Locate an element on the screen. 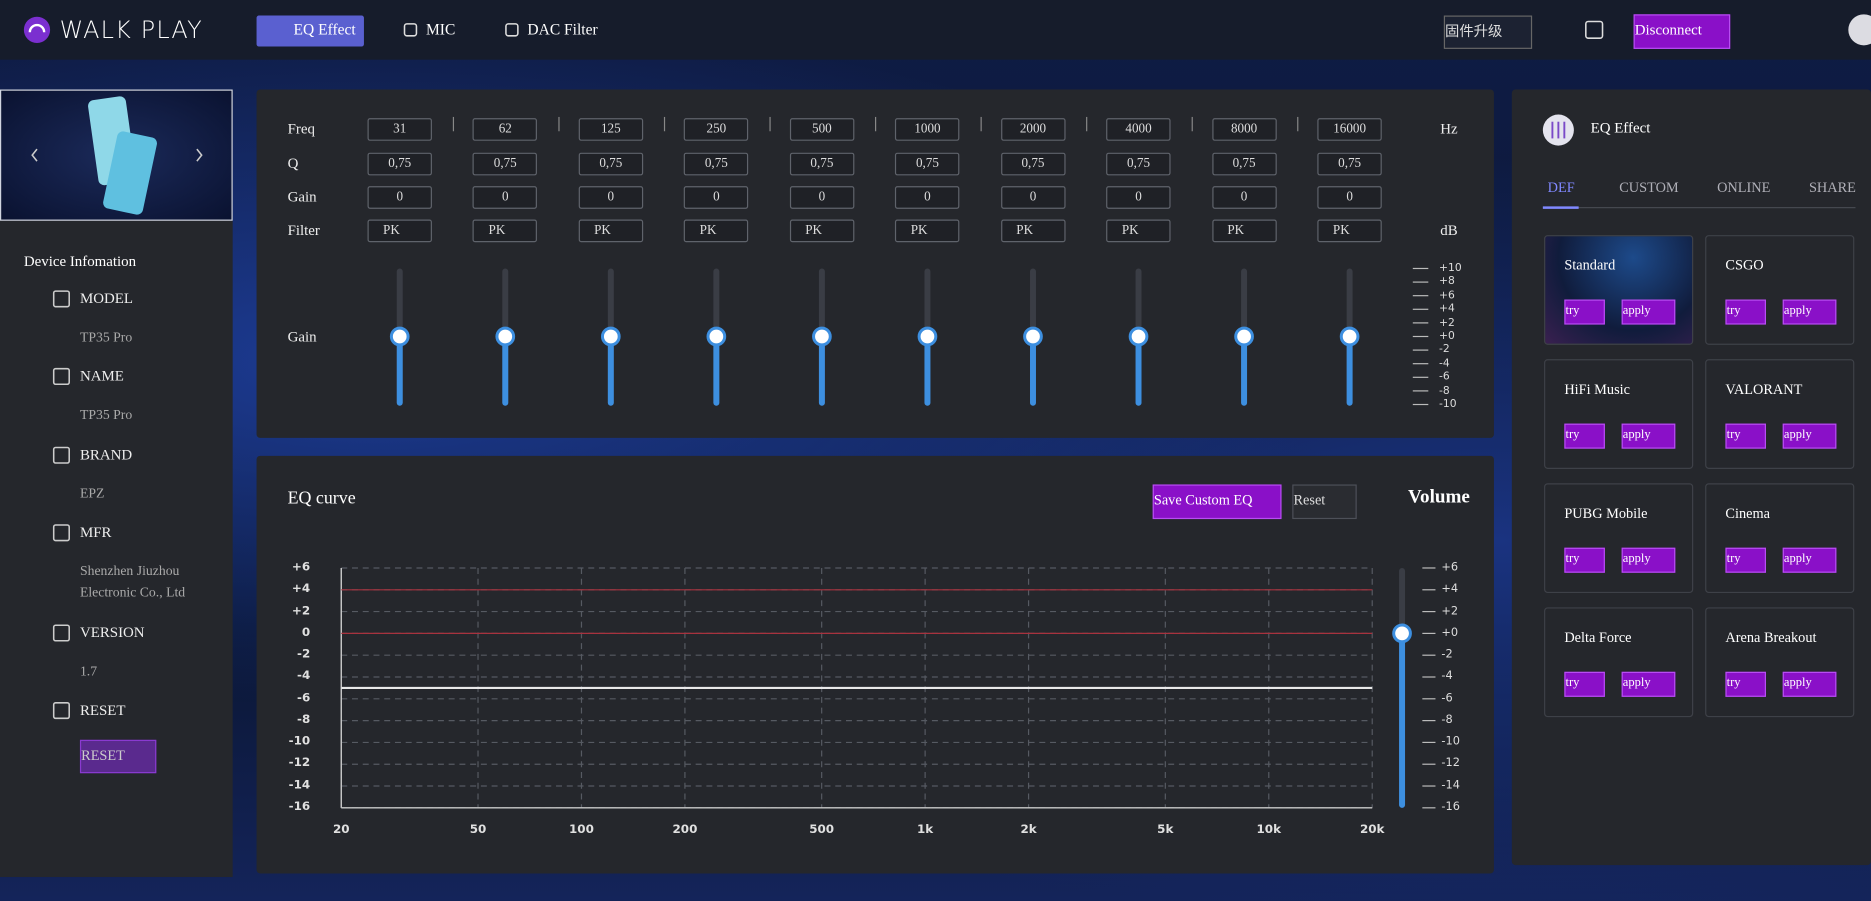 The width and height of the screenshot is (1871, 901). volume-tick-label: -16 is located at coordinates (1450, 807).